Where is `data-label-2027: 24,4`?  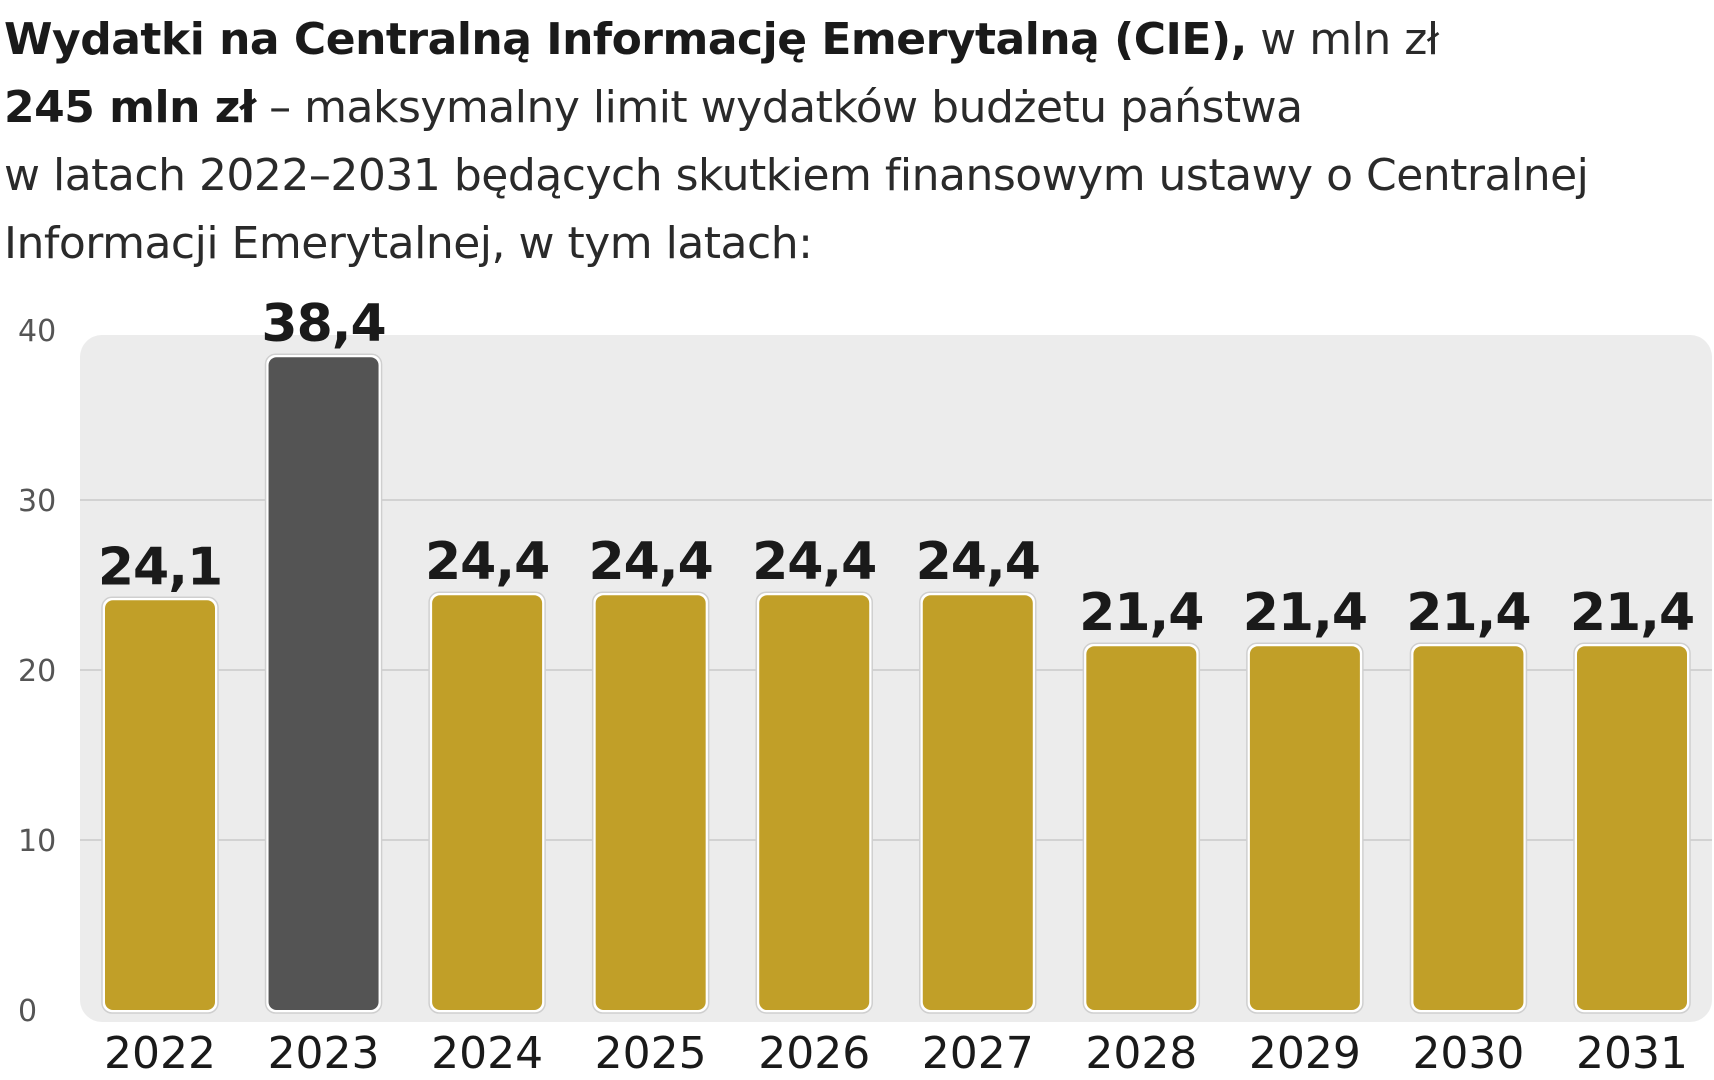
data-label-2027: 24,4 is located at coordinates (978, 562).